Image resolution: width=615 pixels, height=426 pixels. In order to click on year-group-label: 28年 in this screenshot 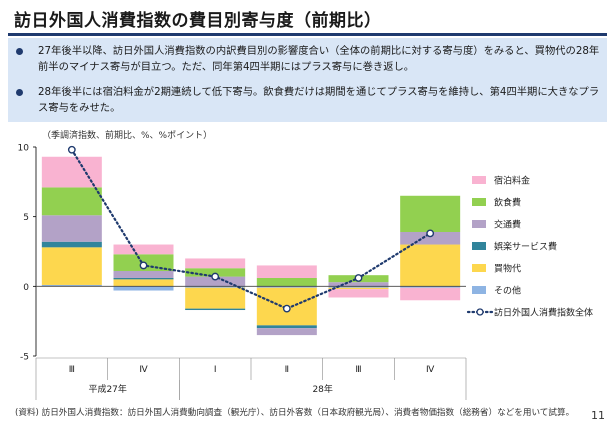, I will do `click(322, 389)`.